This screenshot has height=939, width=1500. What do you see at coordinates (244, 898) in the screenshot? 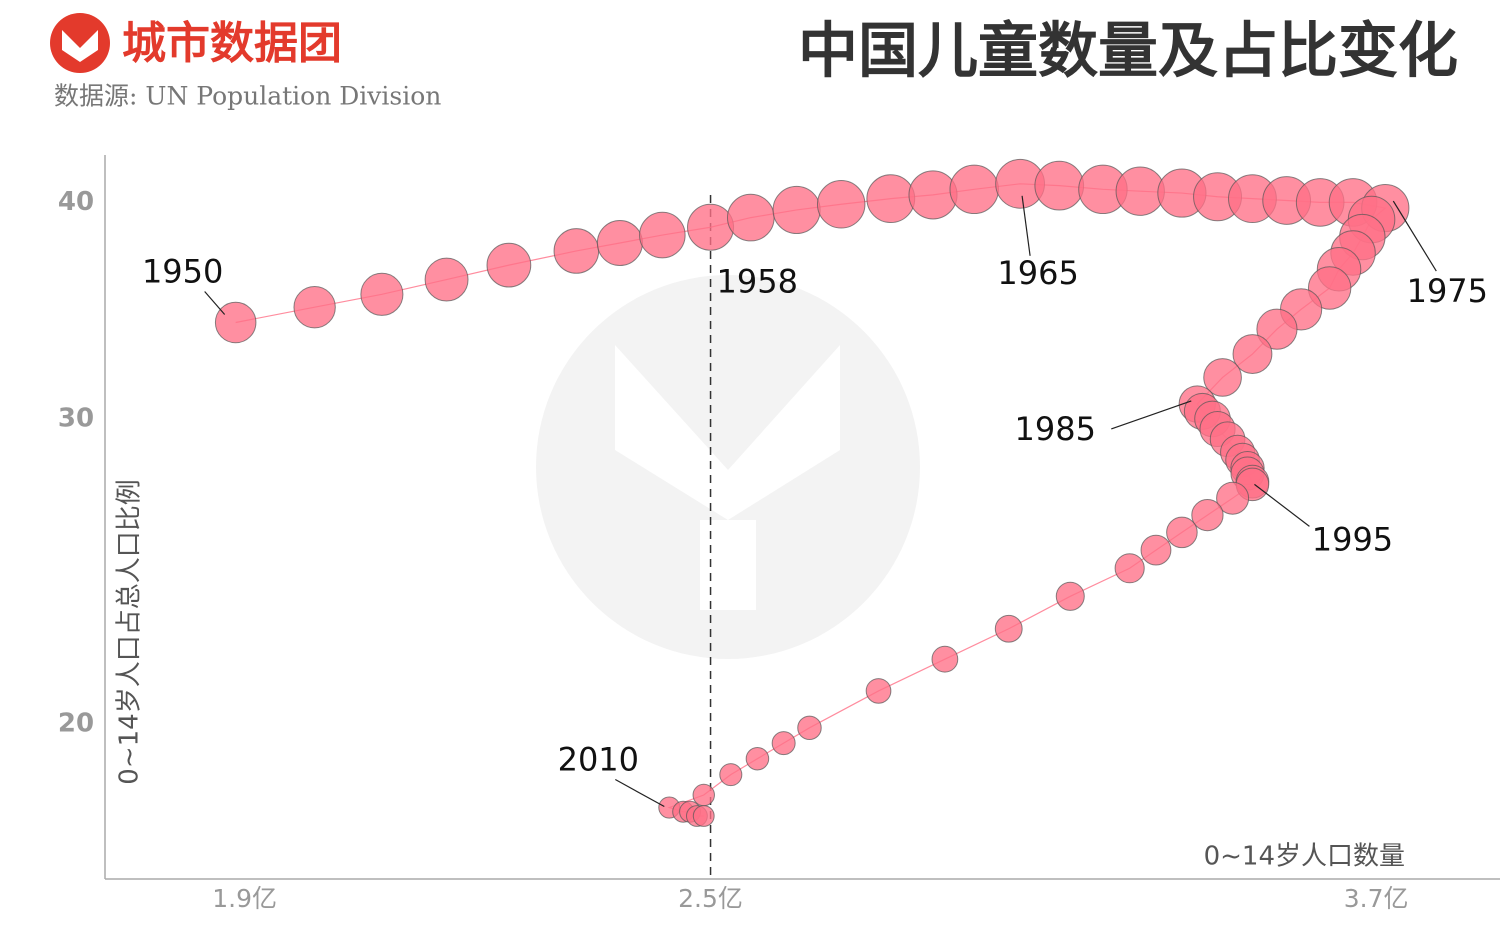
I see `x-tick-label: 1.9亿` at bounding box center [244, 898].